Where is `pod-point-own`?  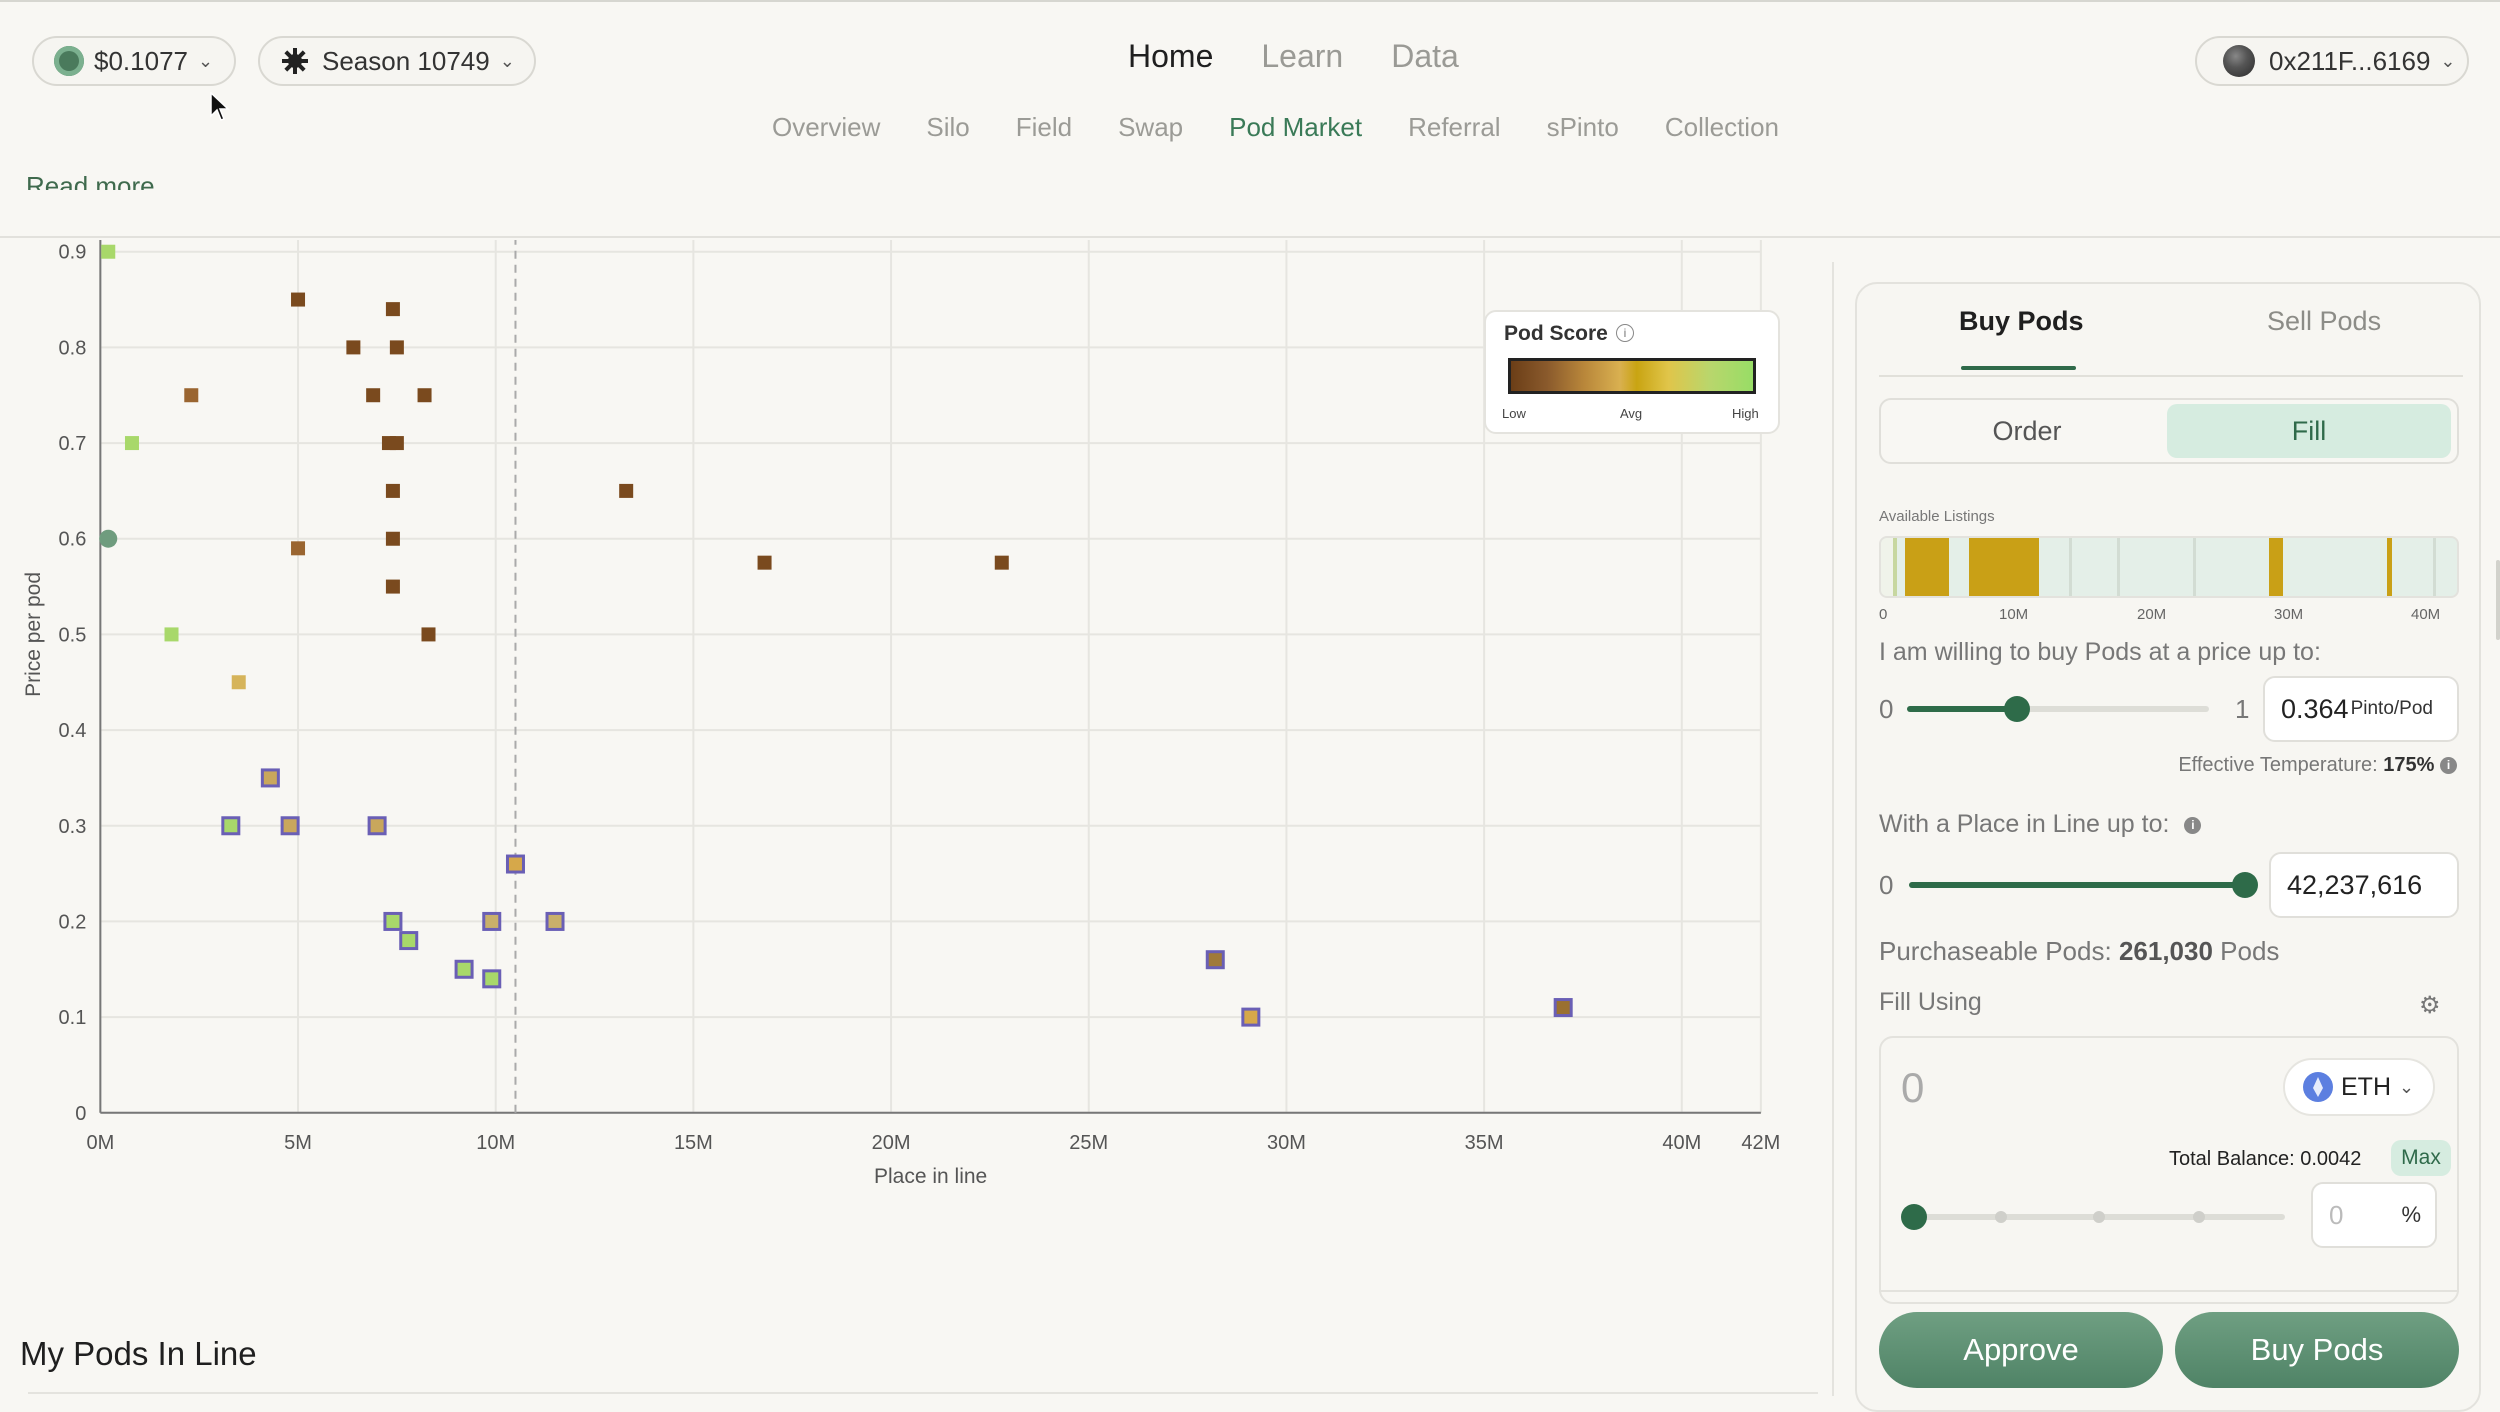
pod-point-own is located at coordinates (108, 538).